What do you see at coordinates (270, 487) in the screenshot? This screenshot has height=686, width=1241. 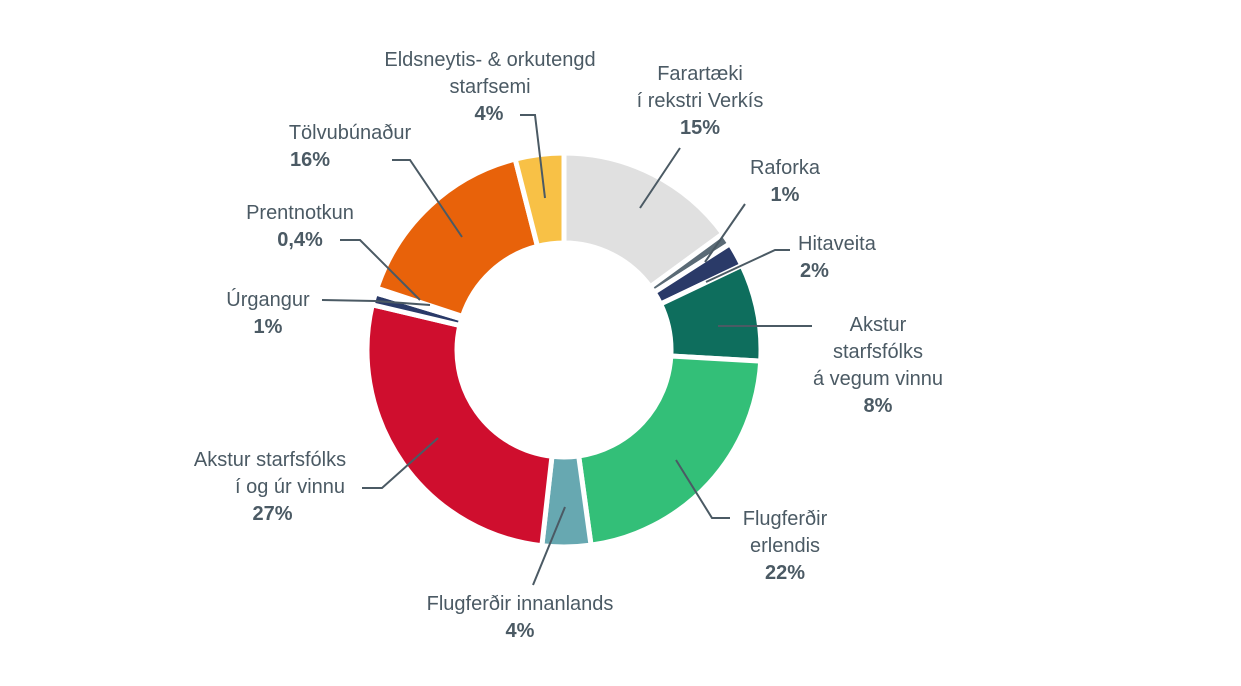 I see `slice-label: Akstur starfsfólks í og úr vinnu 27%` at bounding box center [270, 487].